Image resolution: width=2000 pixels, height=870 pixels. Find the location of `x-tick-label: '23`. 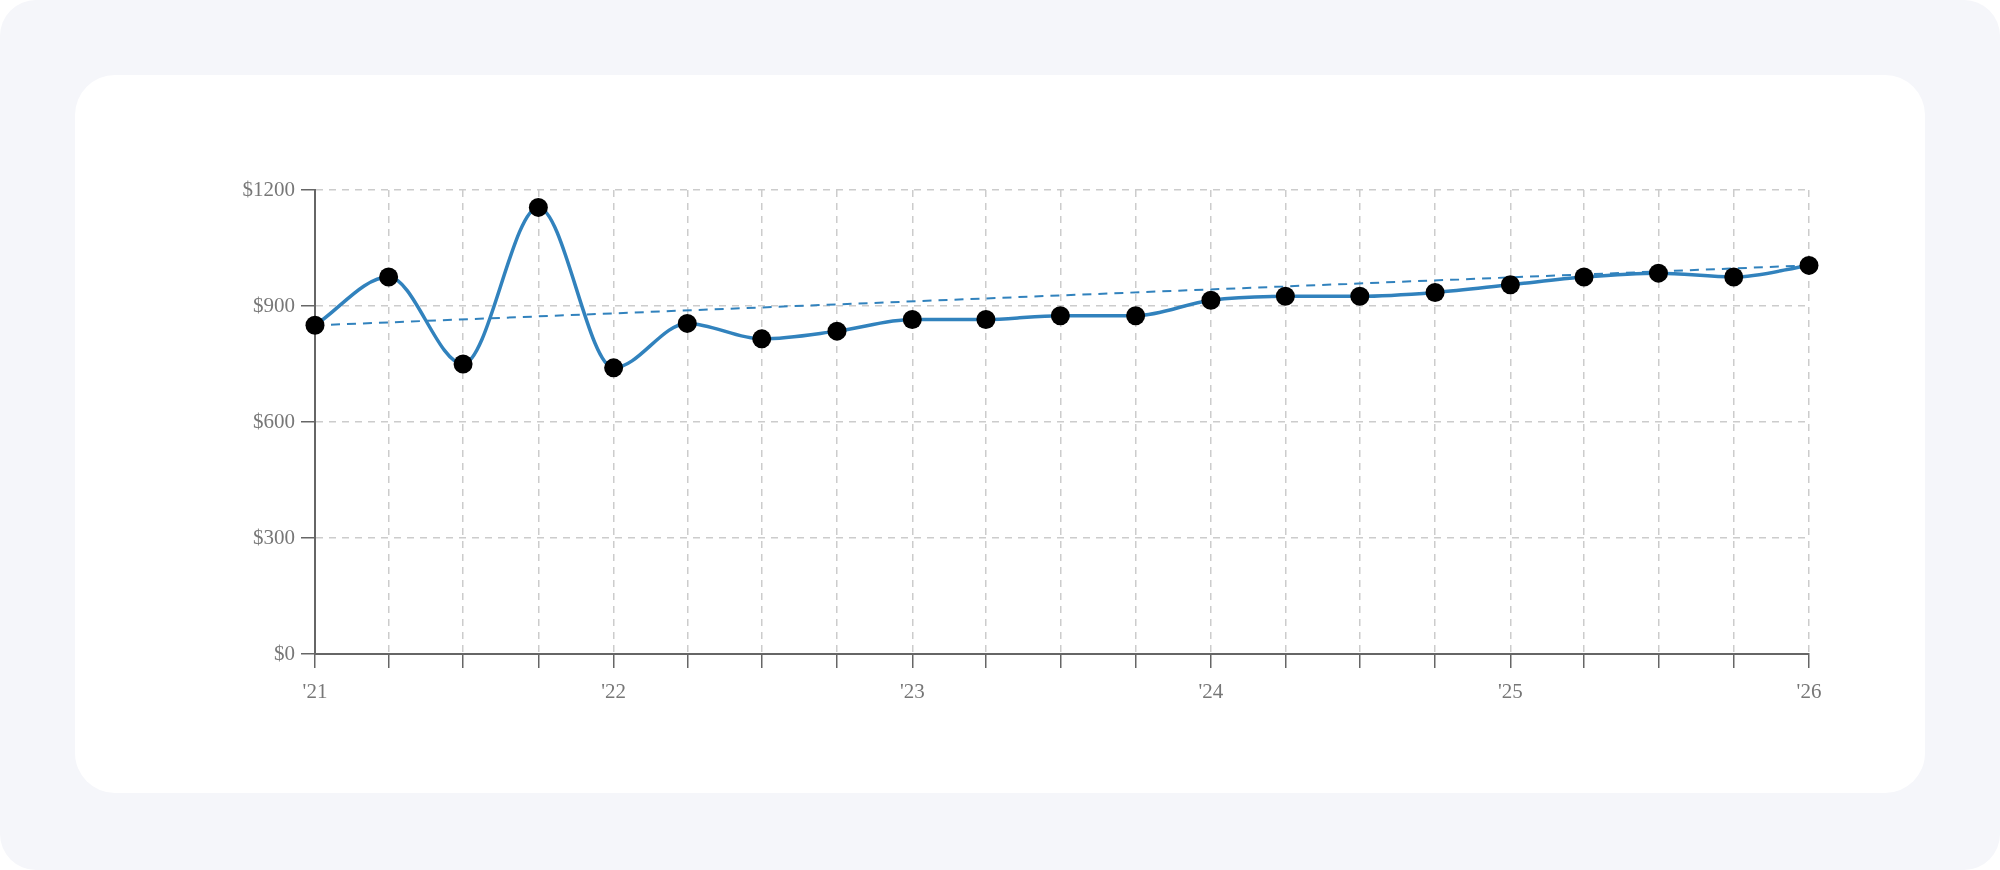

x-tick-label: '23 is located at coordinates (912, 691).